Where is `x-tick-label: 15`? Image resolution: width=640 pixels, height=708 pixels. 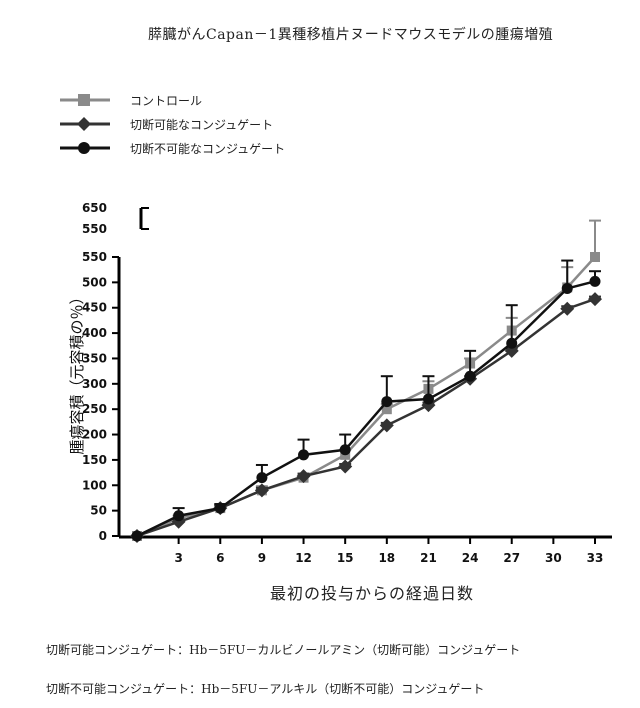
x-tick-label: 15 is located at coordinates (345, 558).